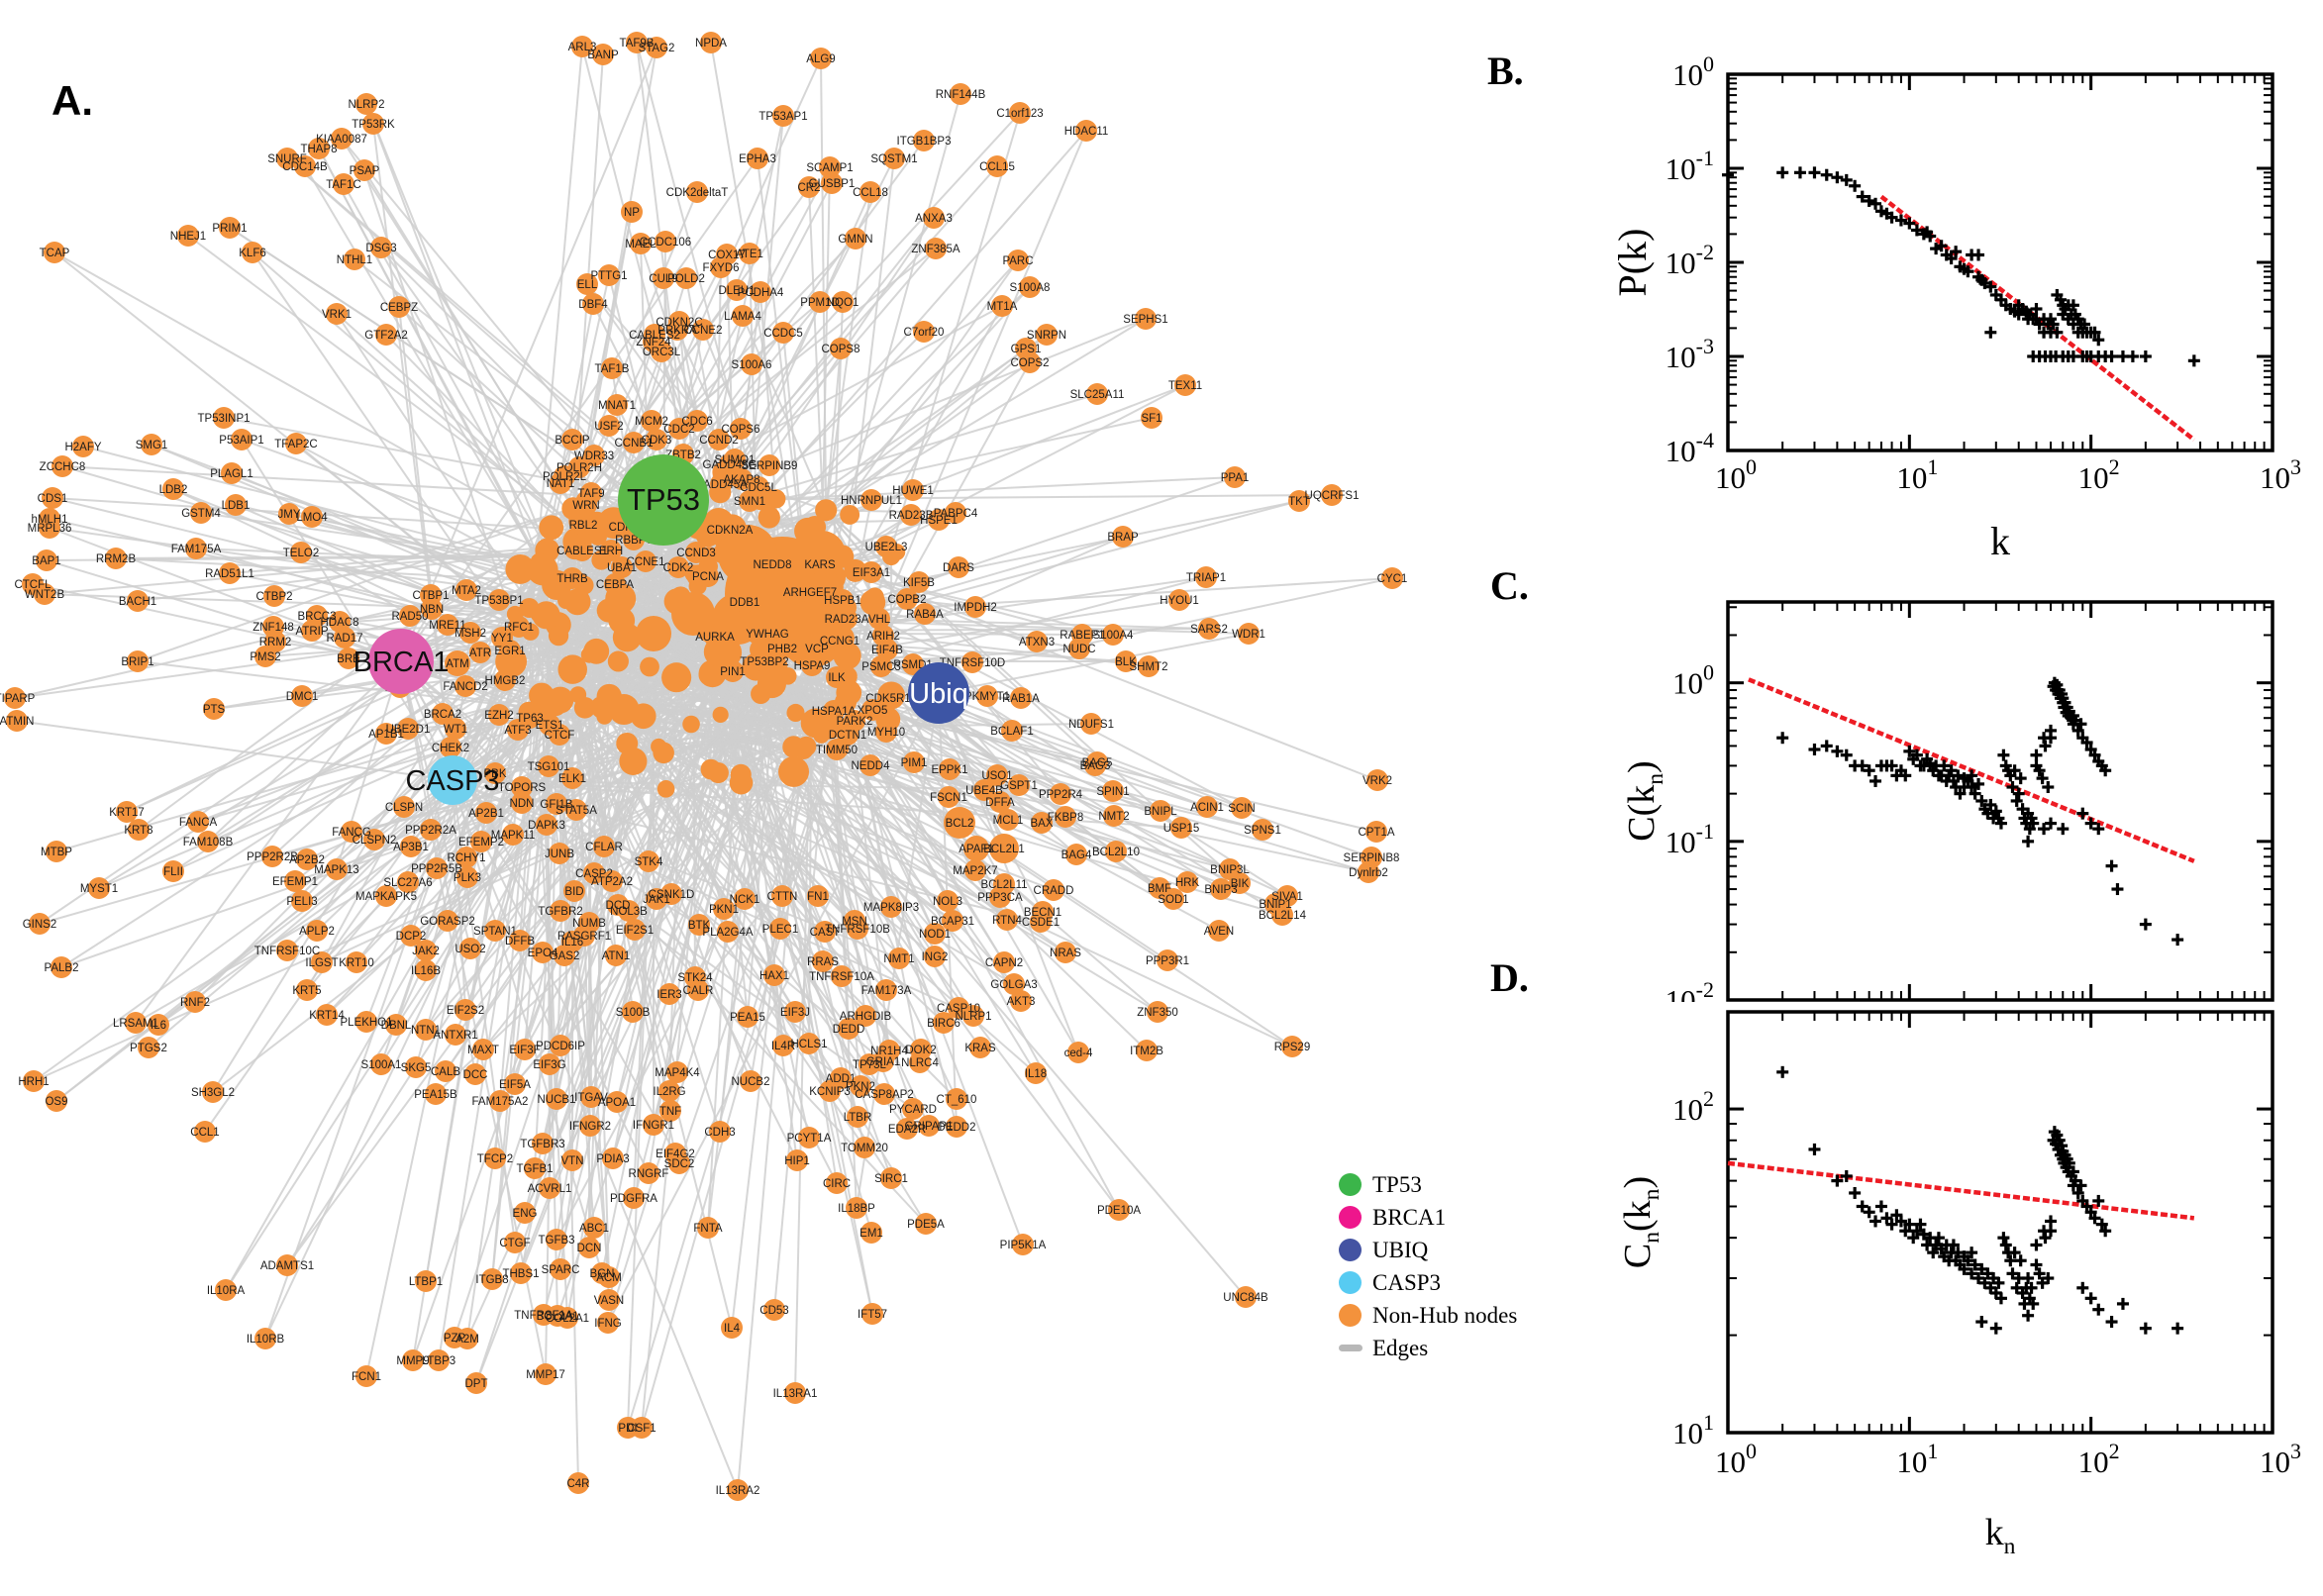 Image resolution: width=2323 pixels, height=1596 pixels. Describe the element at coordinates (653, 633) in the screenshot. I see `non-hub-node-large` at that location.